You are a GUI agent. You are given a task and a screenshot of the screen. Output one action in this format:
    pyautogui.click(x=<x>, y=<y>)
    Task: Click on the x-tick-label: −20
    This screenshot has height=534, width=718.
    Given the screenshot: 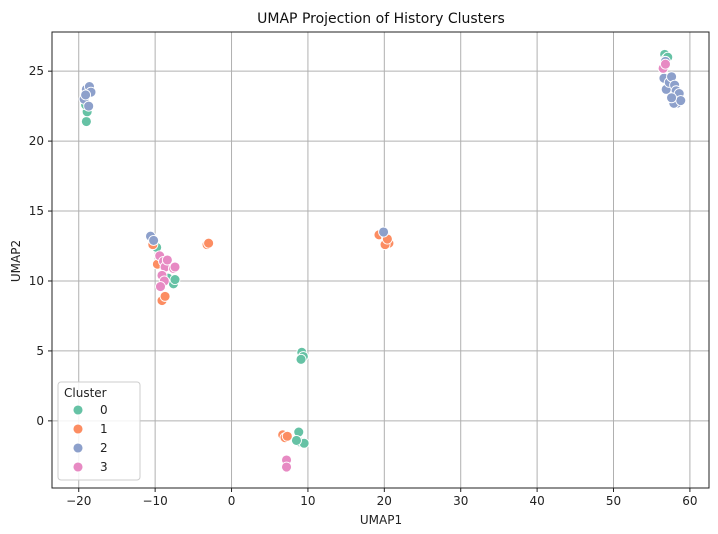 What is the action you would take?
    pyautogui.click(x=78, y=501)
    